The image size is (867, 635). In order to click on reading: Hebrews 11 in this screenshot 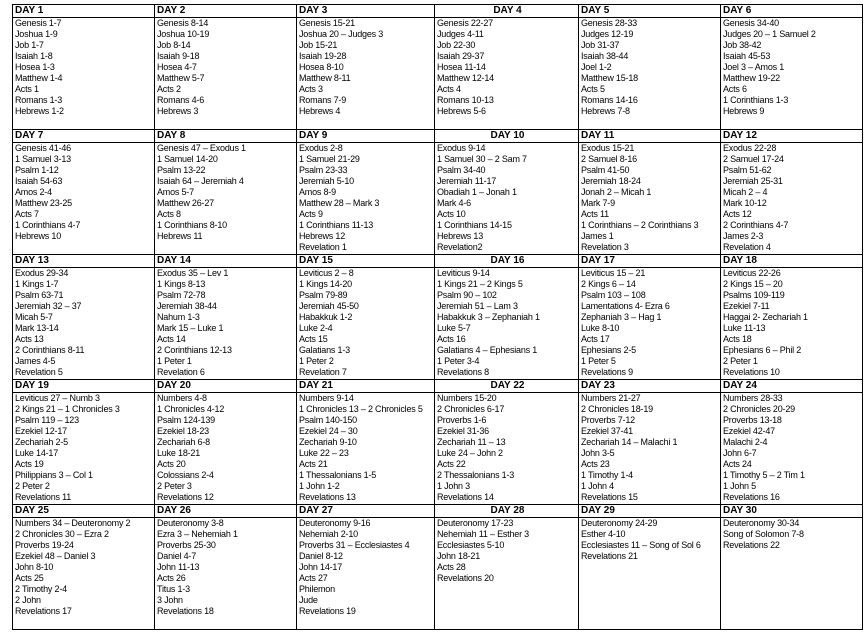, I will do `click(180, 236)`.